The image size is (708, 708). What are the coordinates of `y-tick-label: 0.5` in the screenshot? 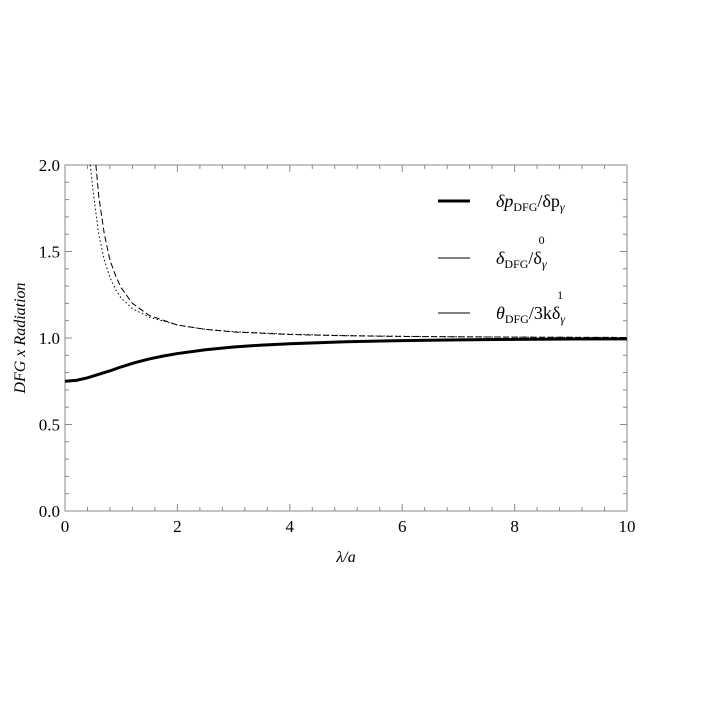 It's located at (49, 425).